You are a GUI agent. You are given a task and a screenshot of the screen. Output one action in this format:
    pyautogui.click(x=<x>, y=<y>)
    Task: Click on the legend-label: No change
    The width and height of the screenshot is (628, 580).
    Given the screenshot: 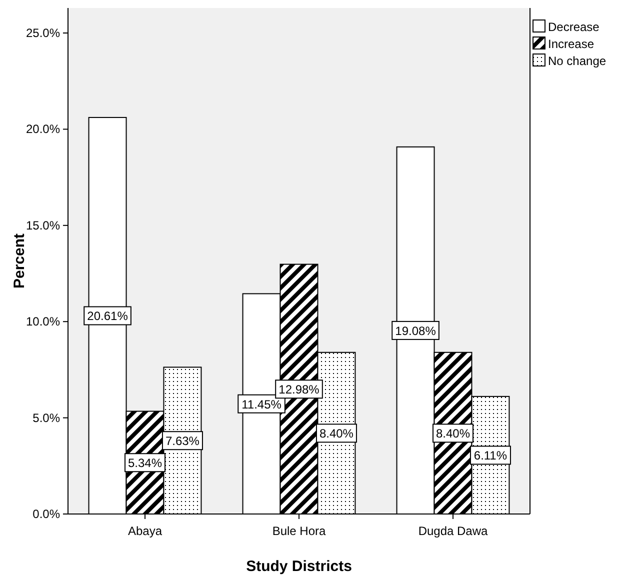 What is the action you would take?
    pyautogui.click(x=577, y=61)
    